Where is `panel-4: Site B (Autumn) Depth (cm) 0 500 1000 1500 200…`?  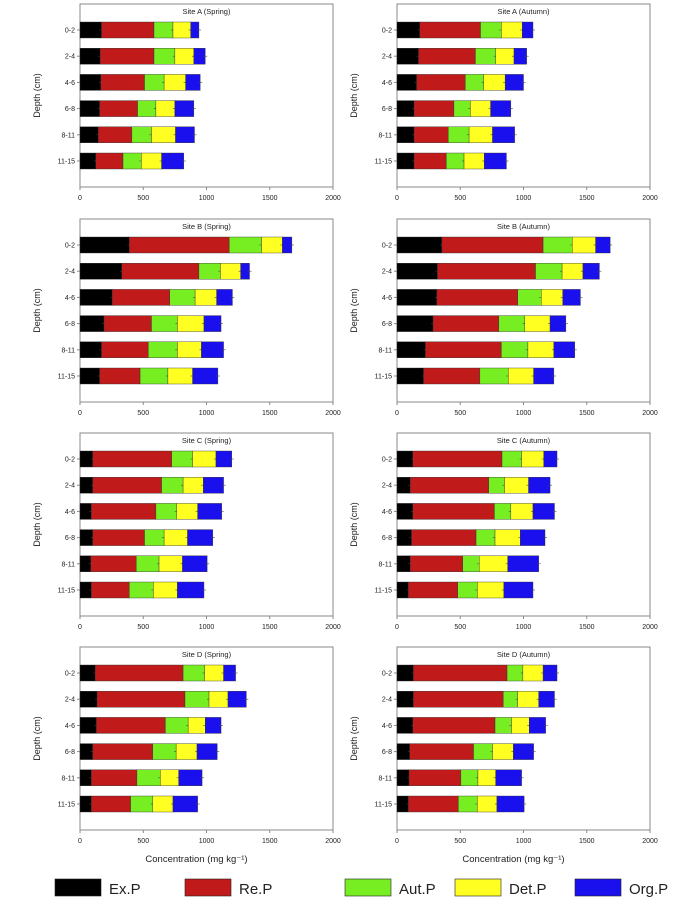
panel-4: Site B (Autumn) Depth (cm) 0 500 1000 1500 200… is located at coordinates (503, 317).